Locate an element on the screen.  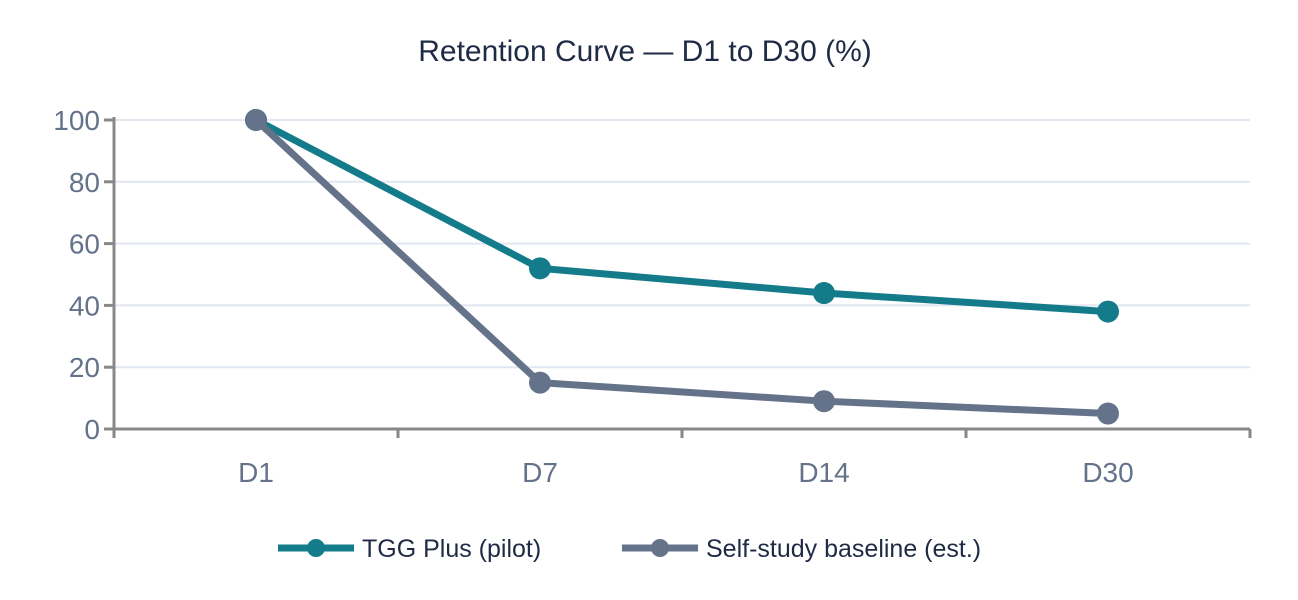
x-tick-label: D7 is located at coordinates (540, 472).